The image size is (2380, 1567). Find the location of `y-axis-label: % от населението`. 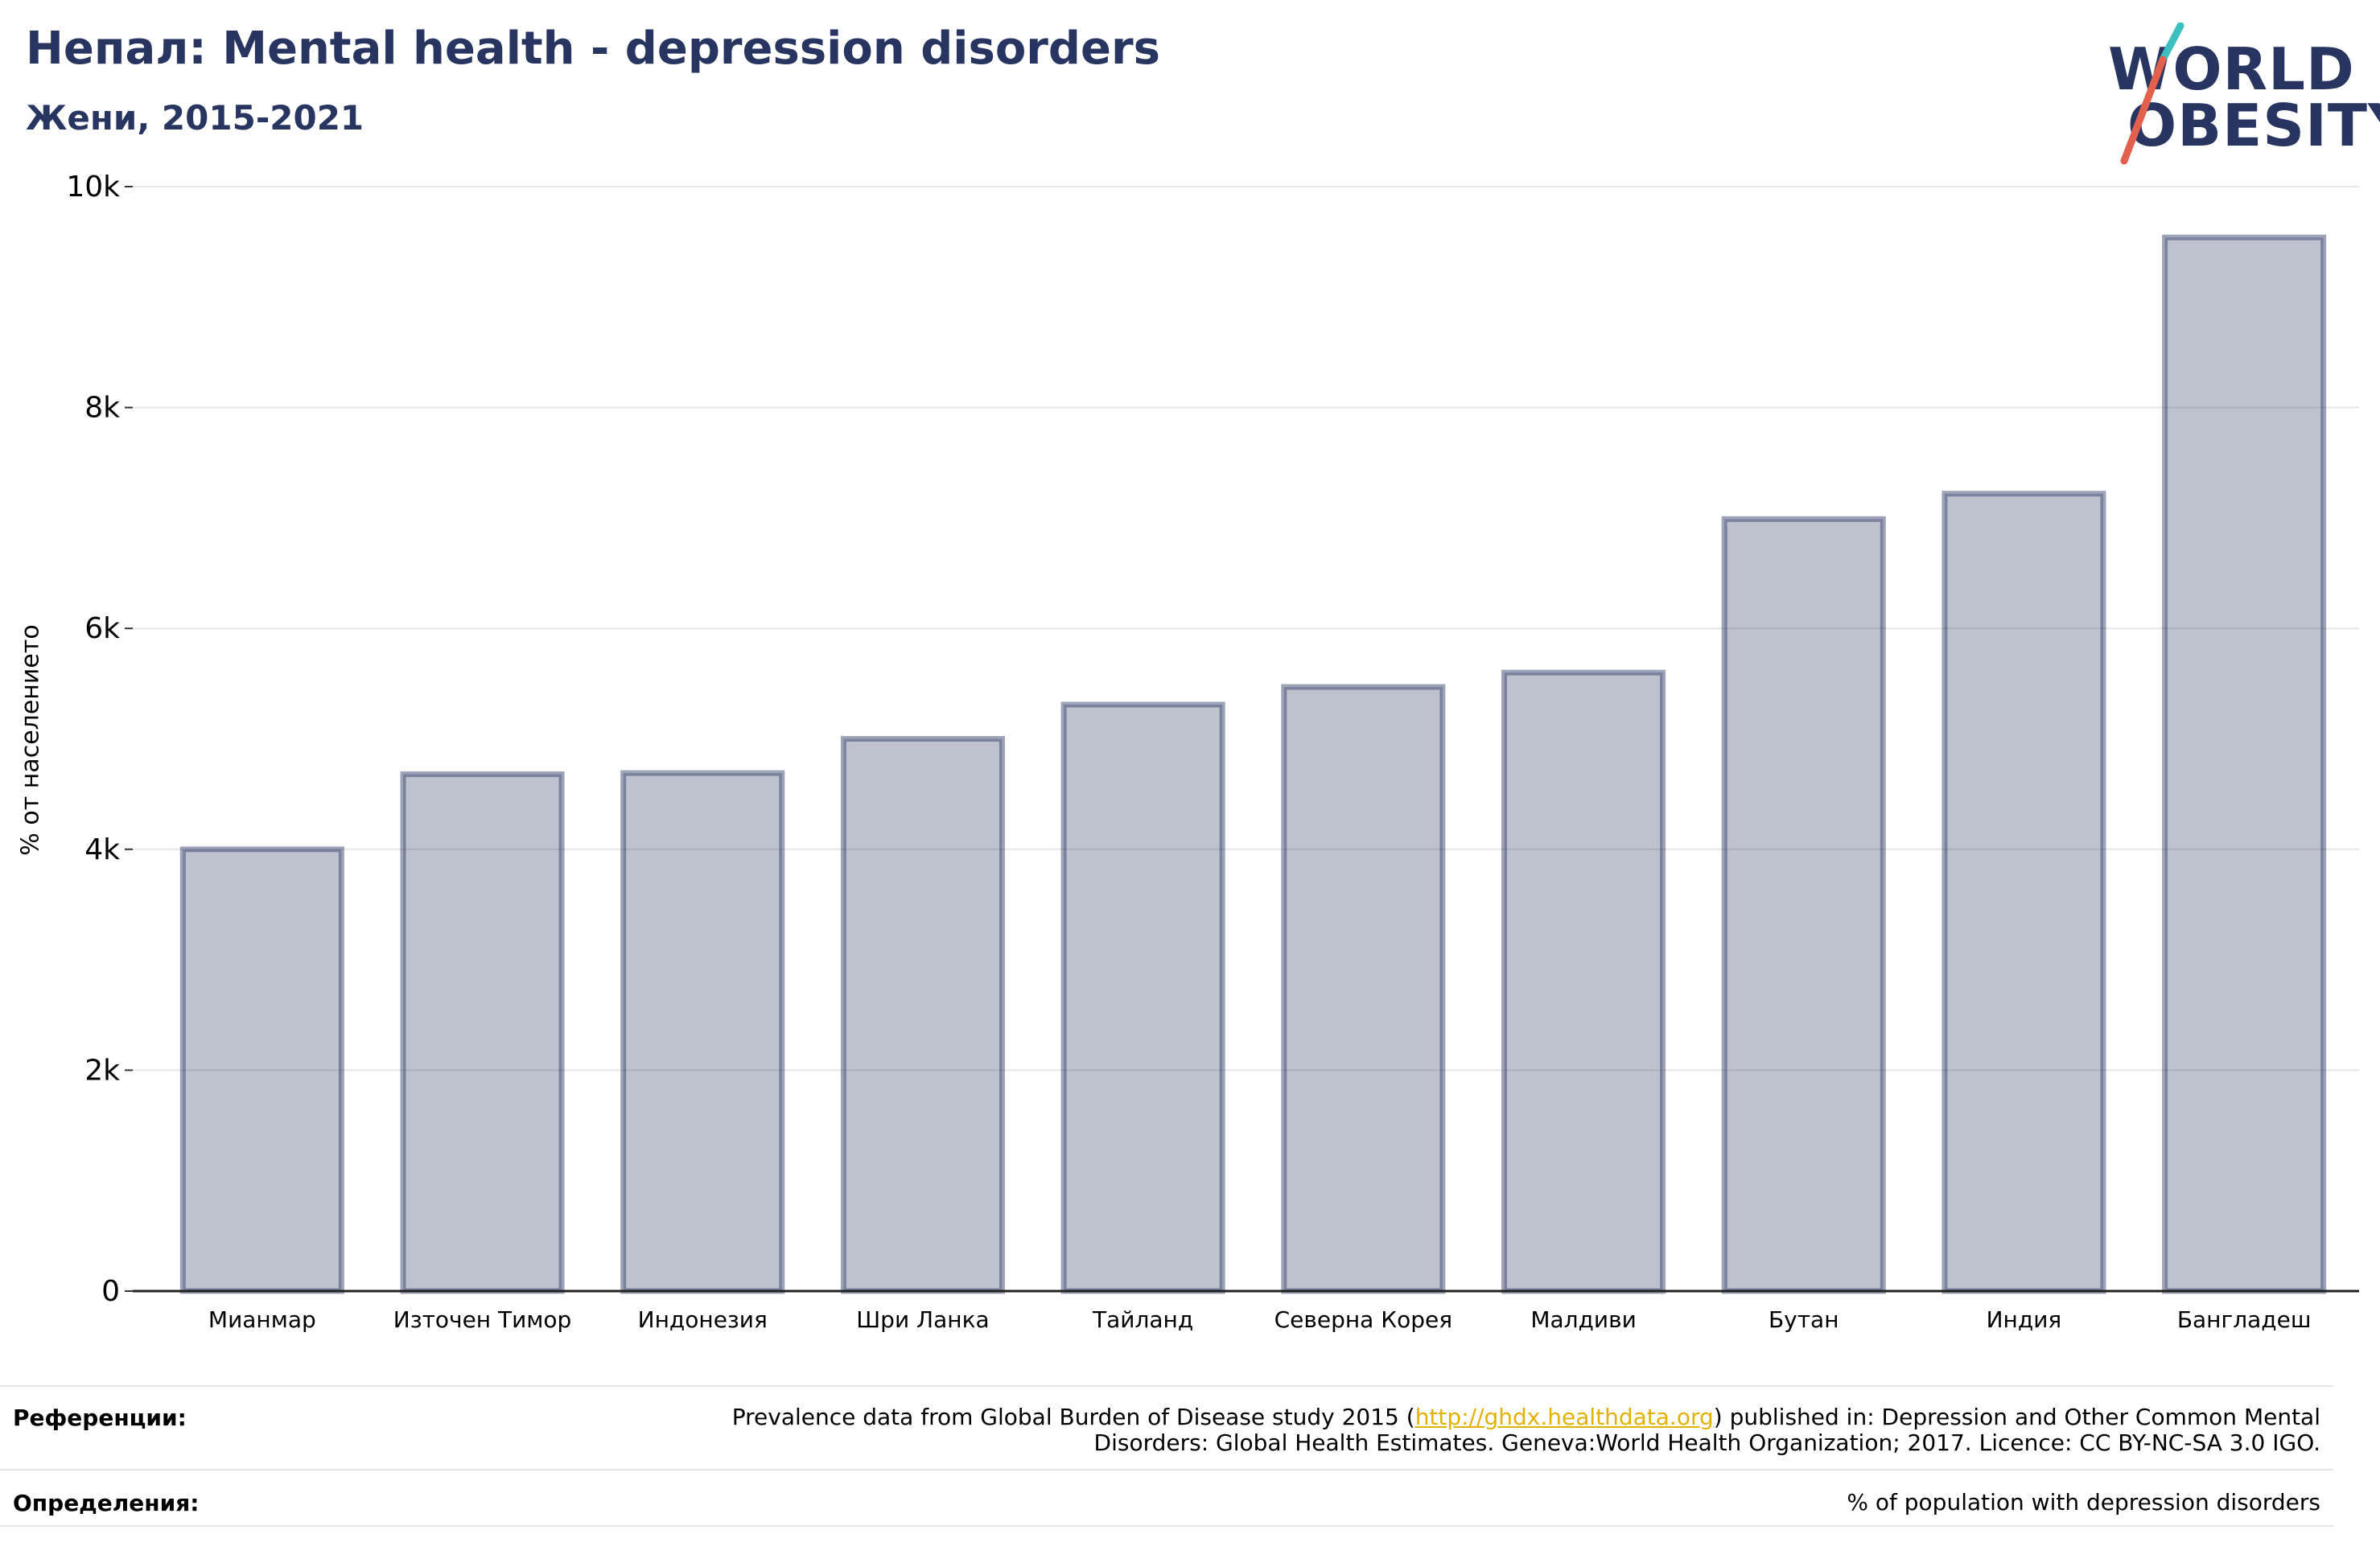

y-axis-label: % от населението is located at coordinates (30, 740).